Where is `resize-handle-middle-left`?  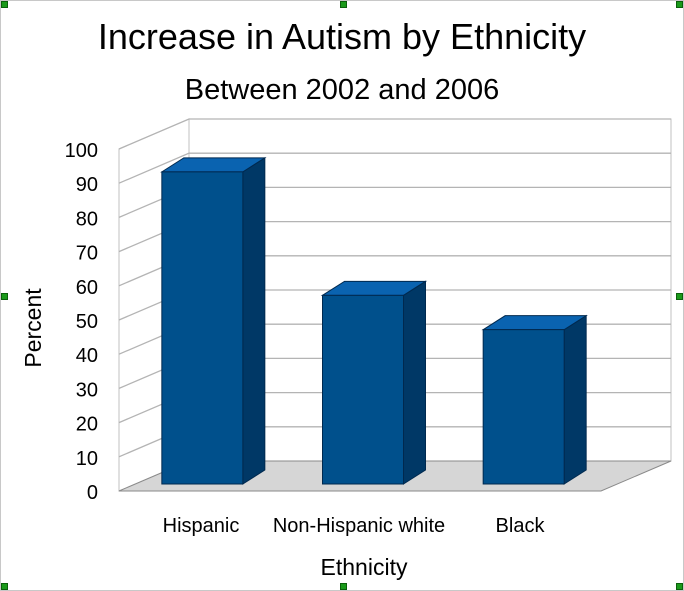
resize-handle-middle-left is located at coordinates (4, 296).